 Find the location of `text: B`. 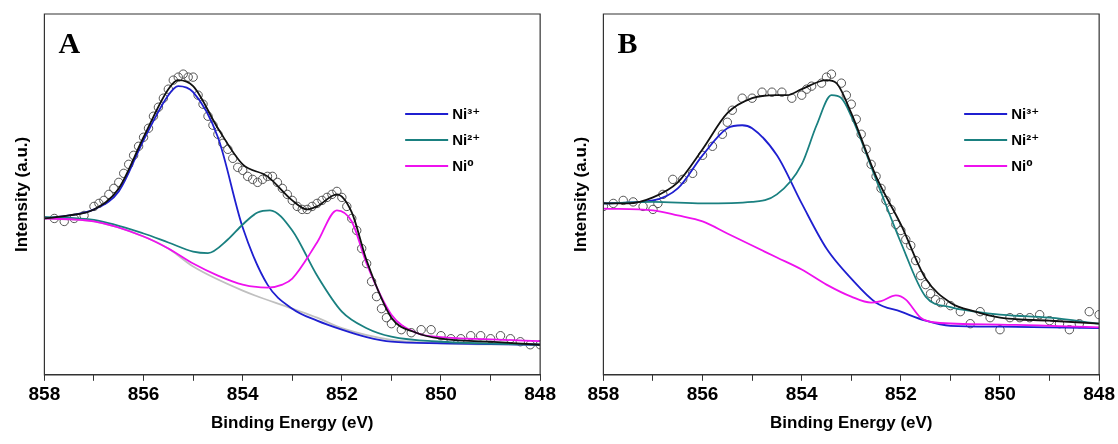

text: B is located at coordinates (627, 42).